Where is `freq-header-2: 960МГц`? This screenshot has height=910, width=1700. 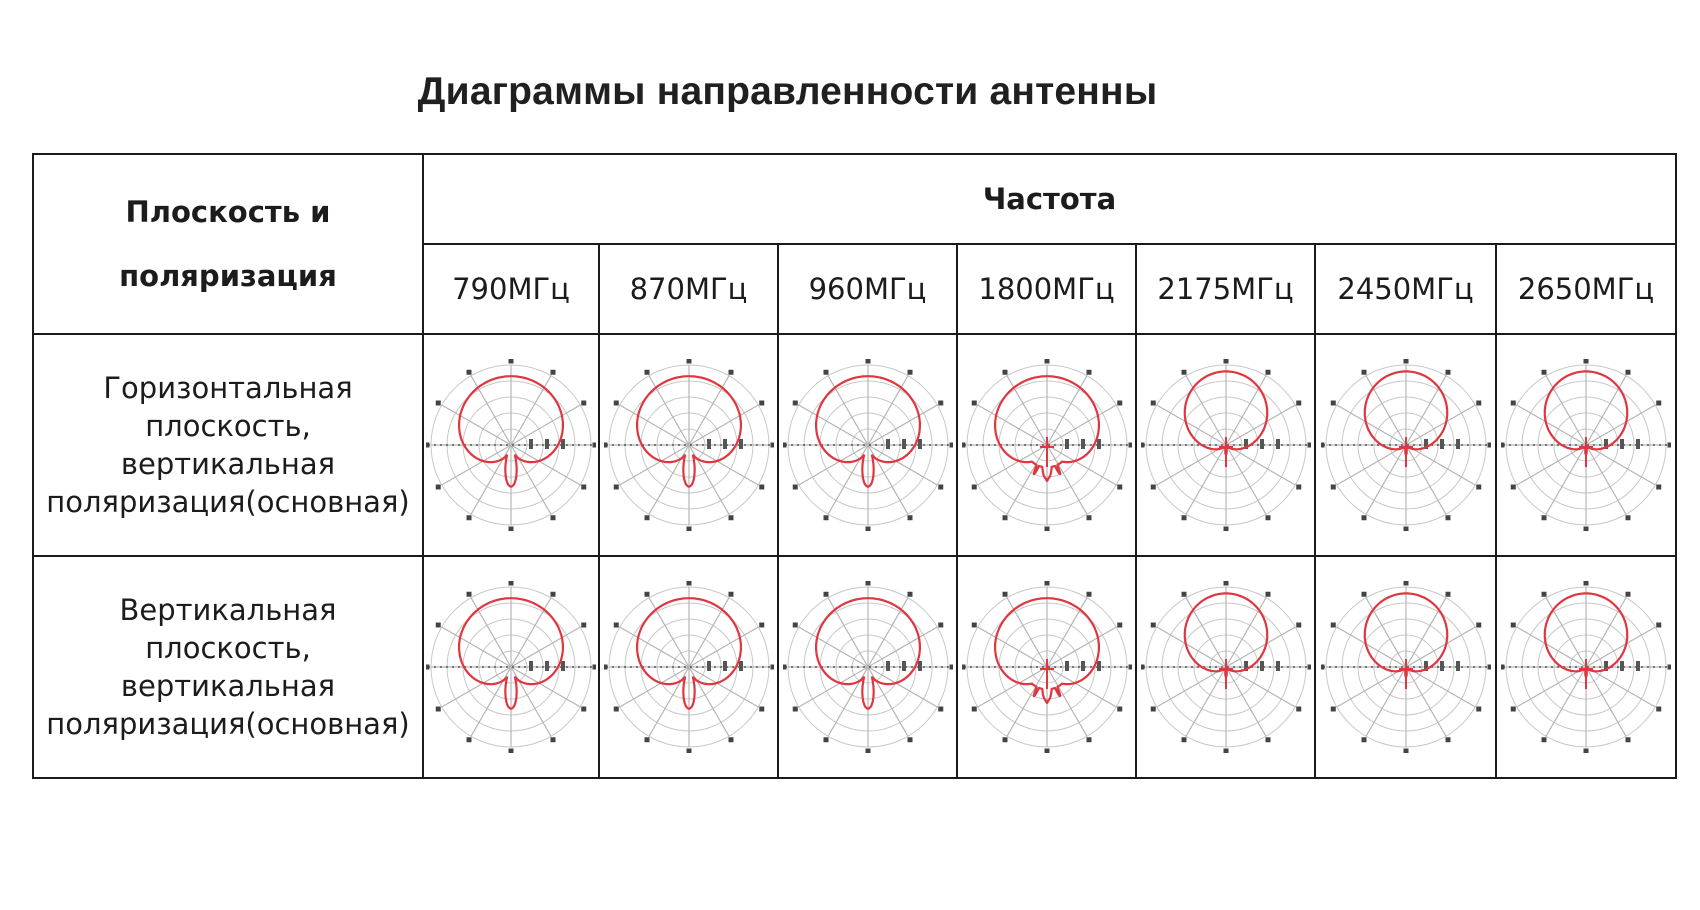
freq-header-2: 960МГц is located at coordinates (867, 289).